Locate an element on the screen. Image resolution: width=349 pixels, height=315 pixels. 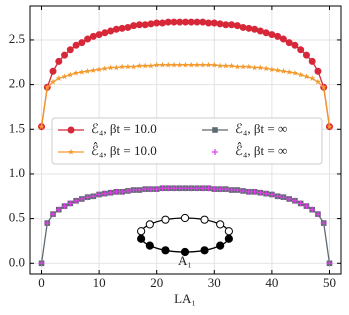
x-tick-label: 20 is located at coordinates (156, 282).